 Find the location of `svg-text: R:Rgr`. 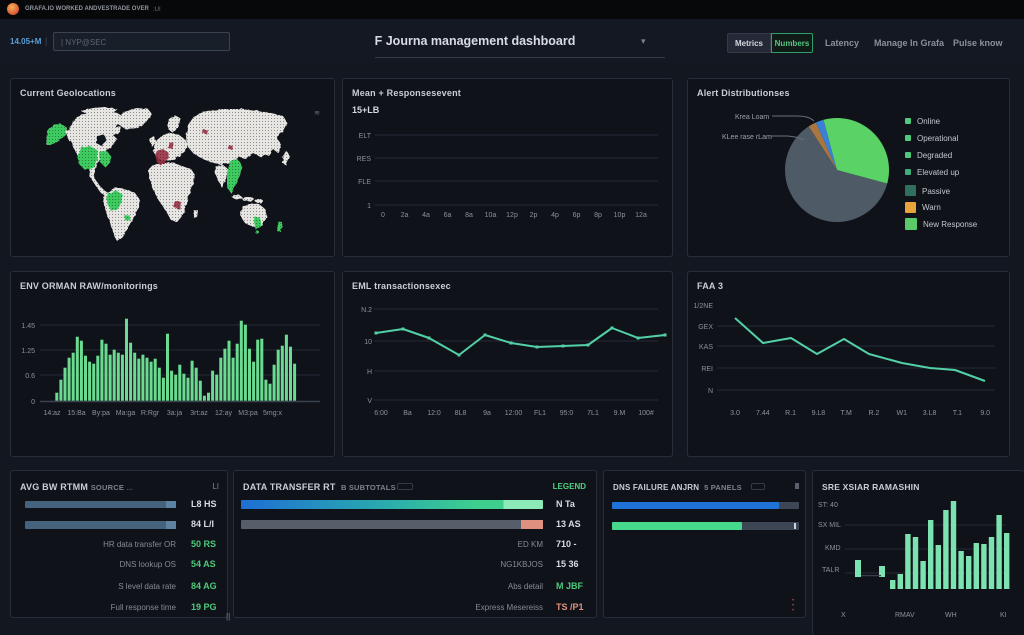

svg-text: R:Rgr is located at coordinates (150, 413).